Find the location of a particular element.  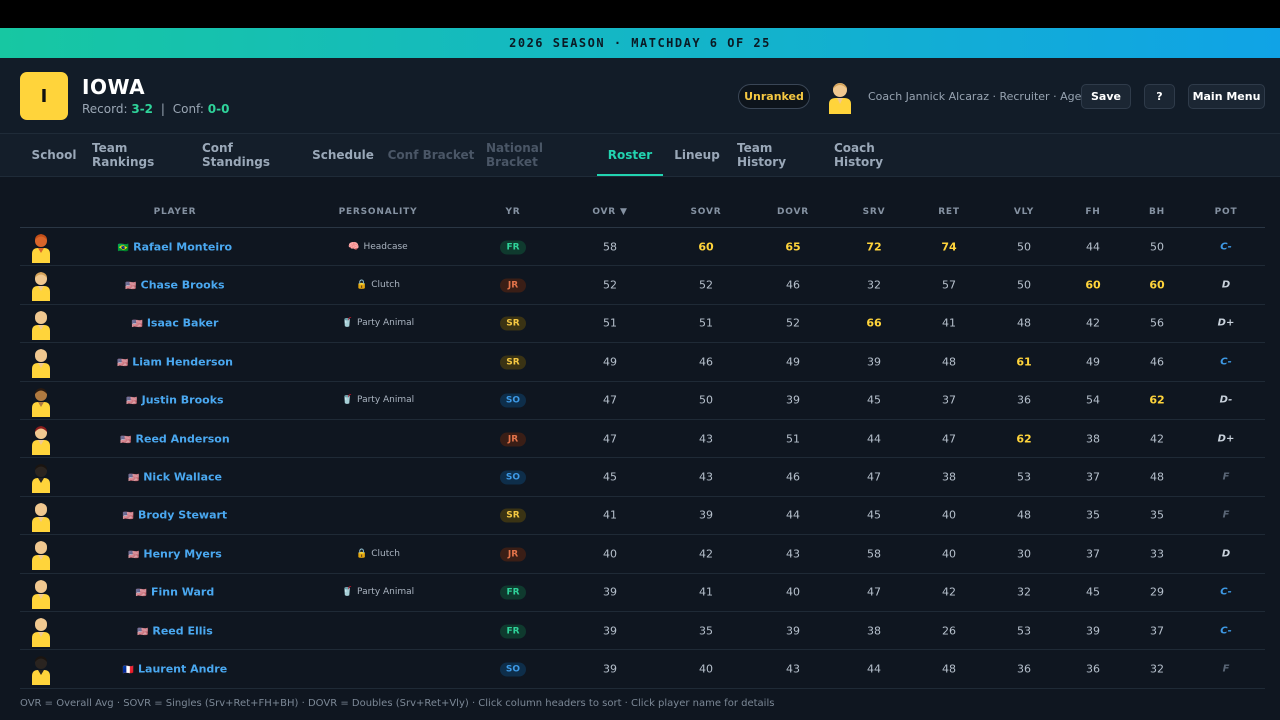

tab-school: School is located at coordinates (54, 155).